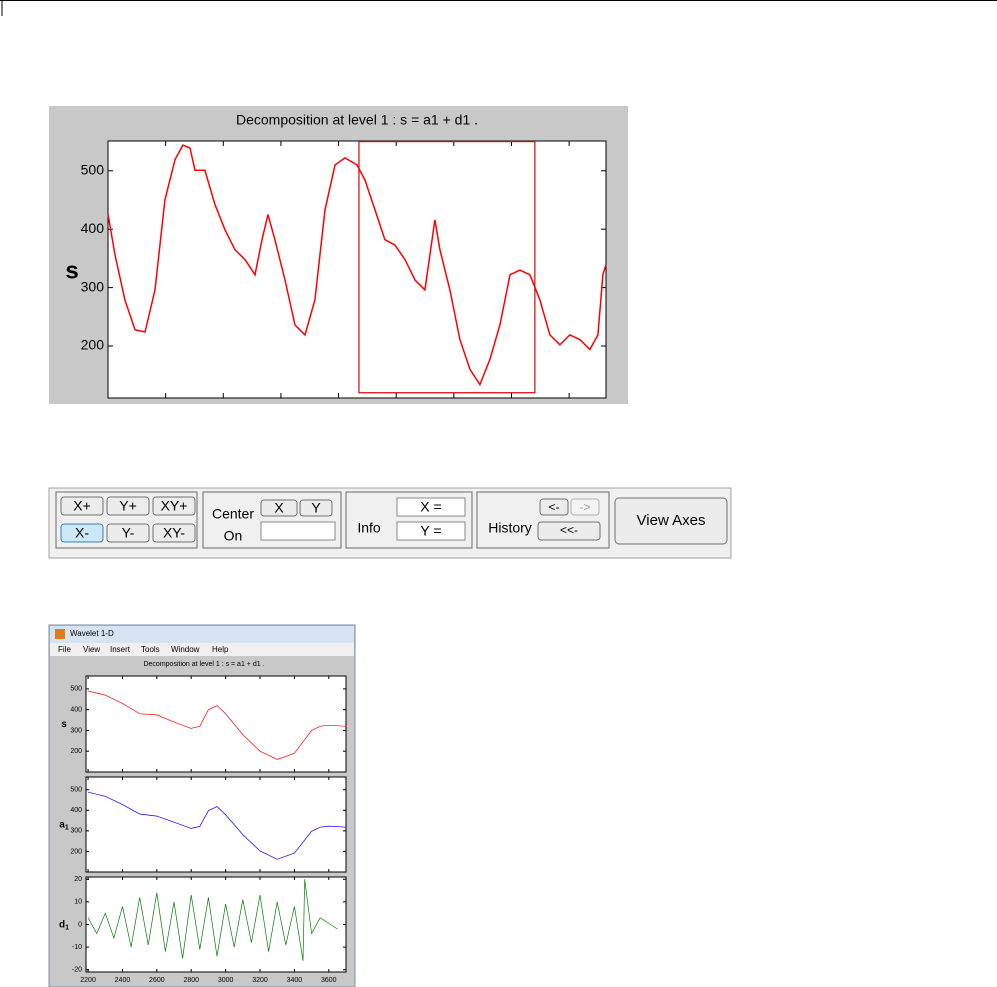  What do you see at coordinates (77, 947) in the screenshot?
I see `y-tick-label: -10` at bounding box center [77, 947].